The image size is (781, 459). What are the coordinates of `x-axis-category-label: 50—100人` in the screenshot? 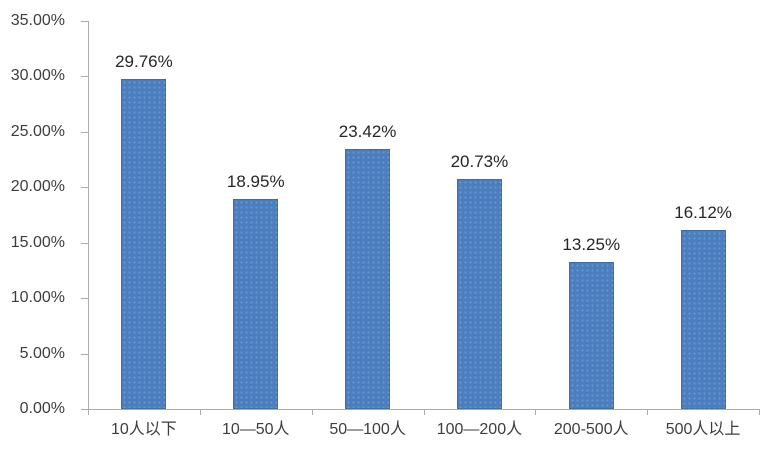 It's located at (367, 429).